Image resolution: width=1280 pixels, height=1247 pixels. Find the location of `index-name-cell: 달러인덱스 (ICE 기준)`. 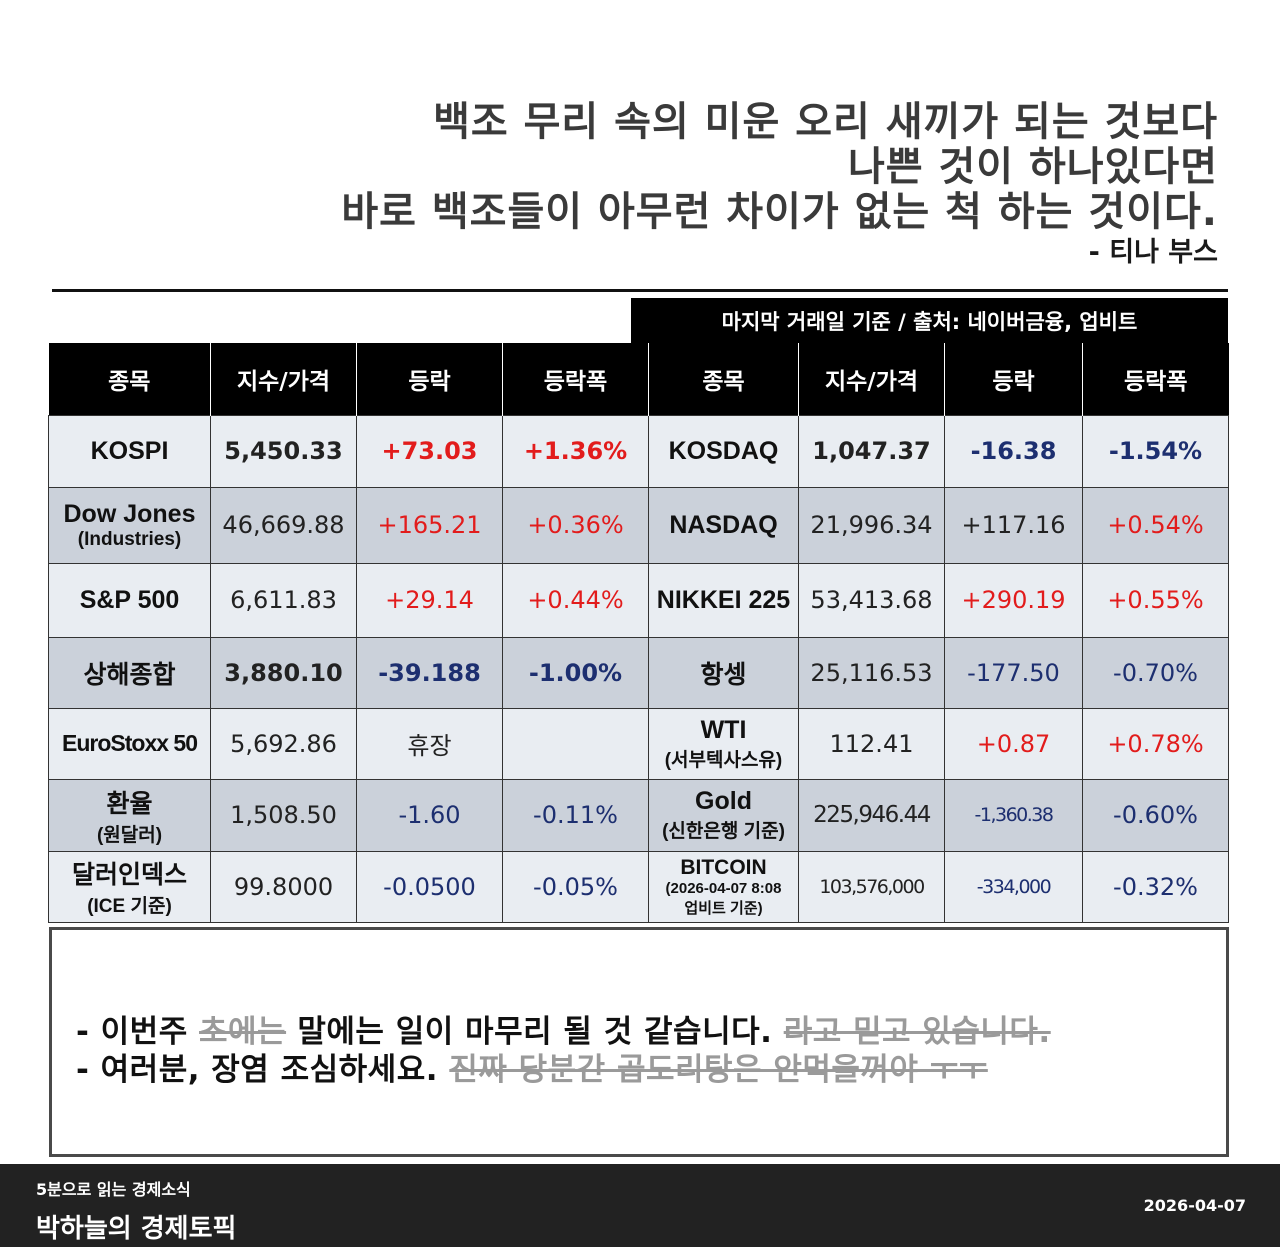

index-name-cell: 달러인덱스 (ICE 기준) is located at coordinates (129, 886).